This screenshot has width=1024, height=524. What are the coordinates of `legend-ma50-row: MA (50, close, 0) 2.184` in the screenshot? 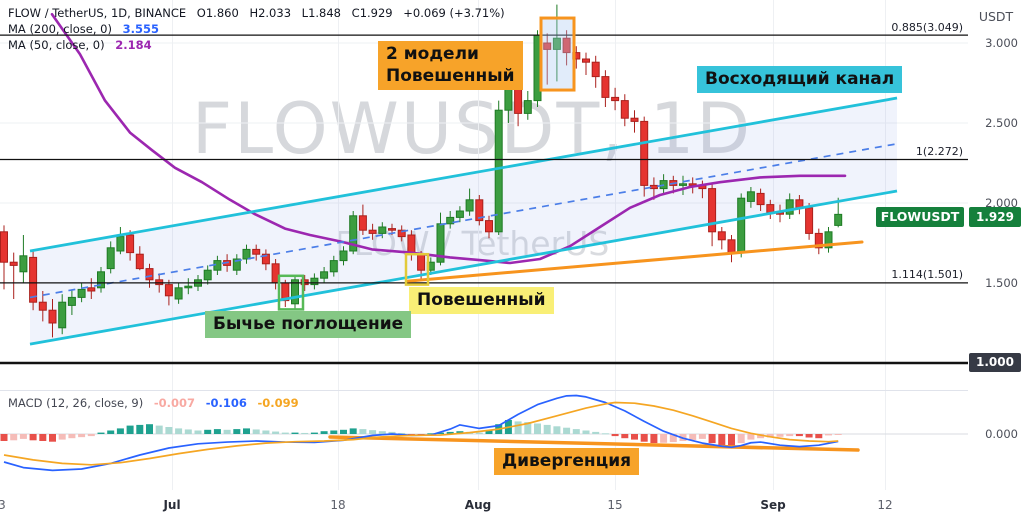 It's located at (260, 45).